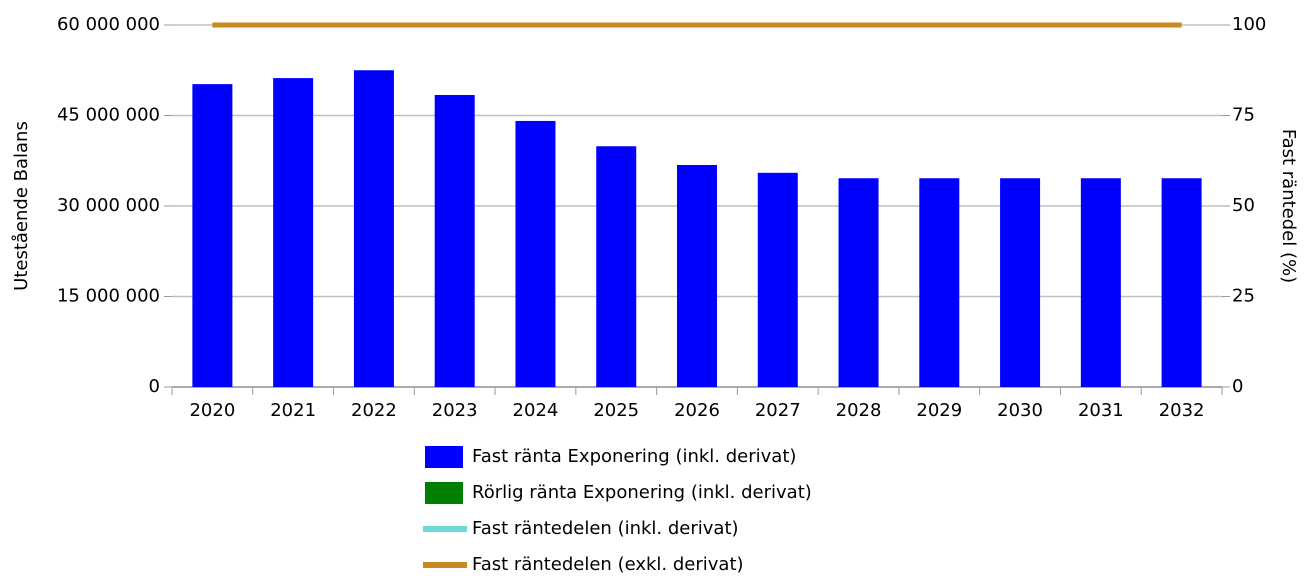 The image size is (1304, 576). What do you see at coordinates (616, 410) in the screenshot?
I see `x-tick-label: 2025` at bounding box center [616, 410].